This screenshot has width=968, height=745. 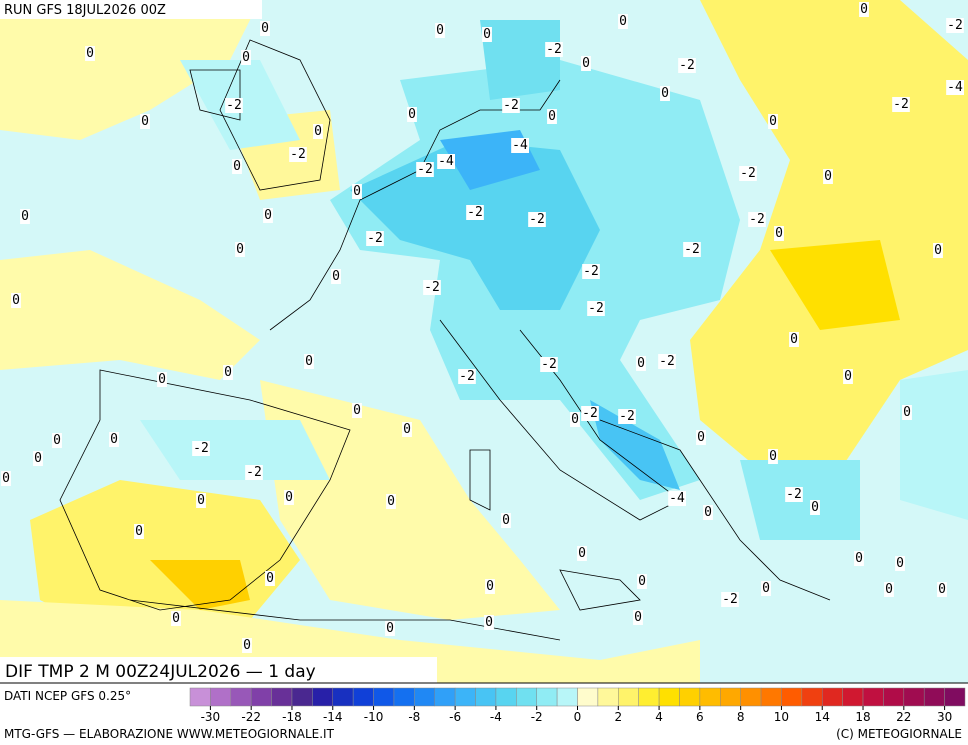 What do you see at coordinates (944, 717) in the screenshot?
I see `tick-label: 30` at bounding box center [944, 717].